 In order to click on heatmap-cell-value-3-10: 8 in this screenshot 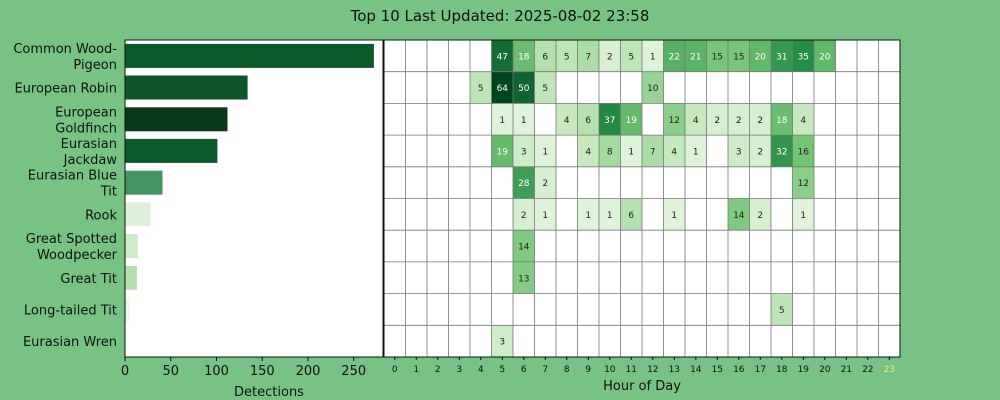, I will do `click(610, 152)`.